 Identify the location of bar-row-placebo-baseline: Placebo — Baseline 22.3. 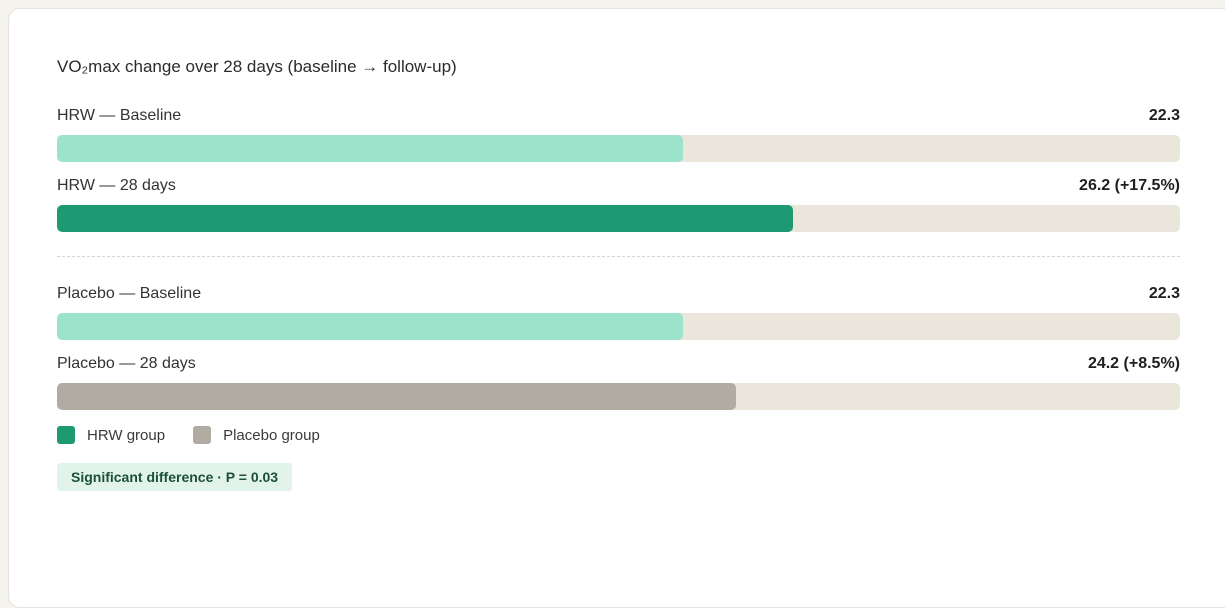
(618, 318).